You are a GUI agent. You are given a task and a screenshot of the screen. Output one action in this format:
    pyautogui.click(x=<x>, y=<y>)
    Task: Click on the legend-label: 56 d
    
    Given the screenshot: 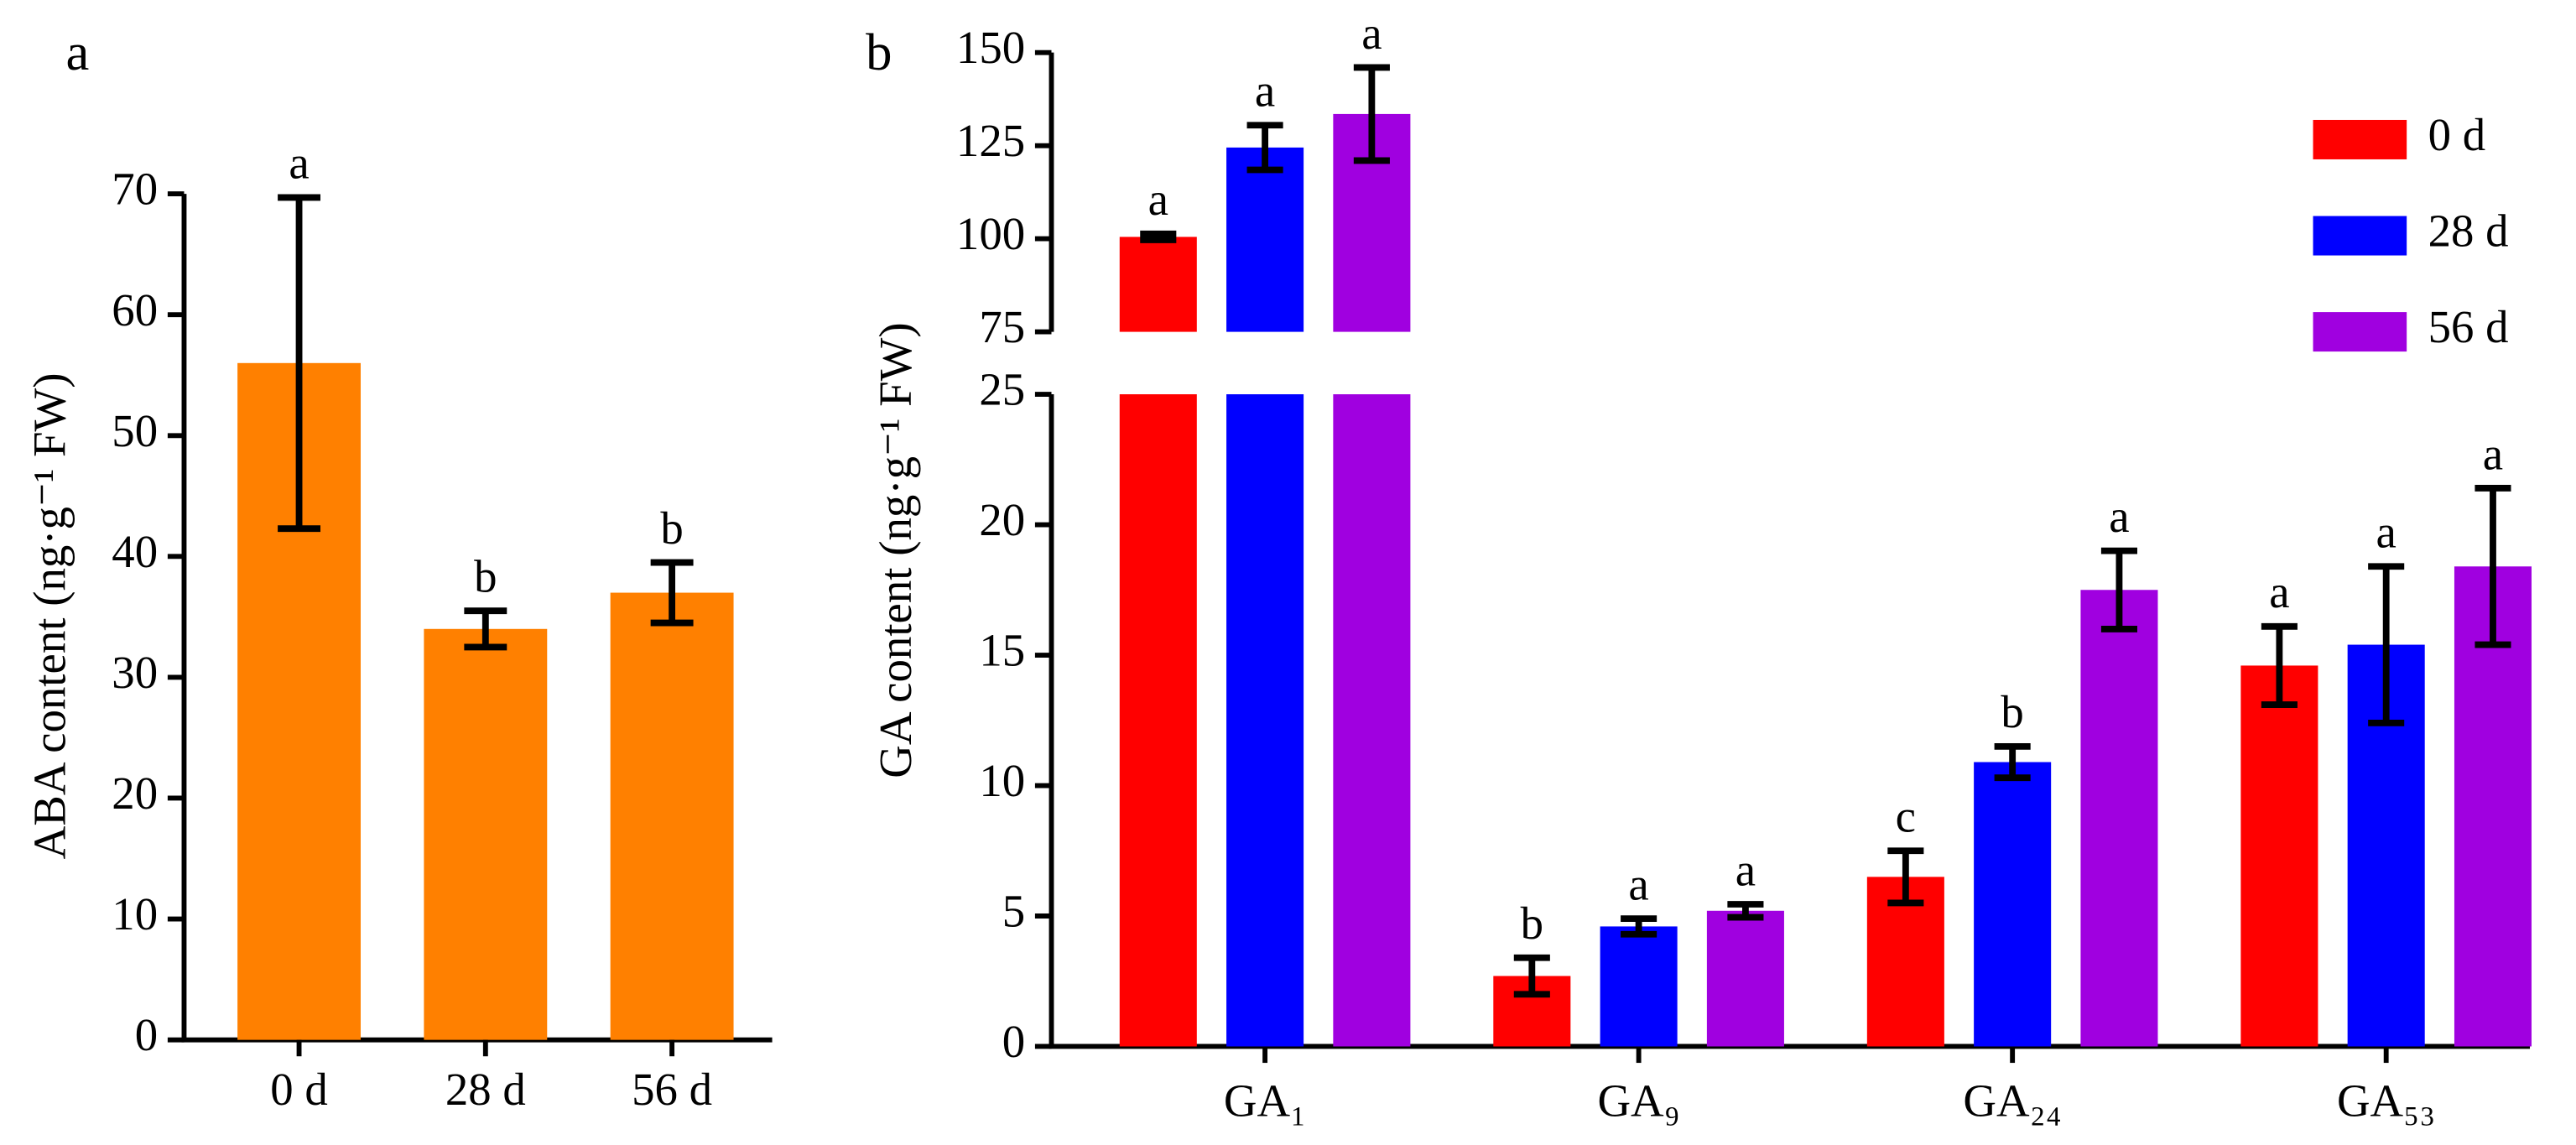 What is the action you would take?
    pyautogui.click(x=2468, y=326)
    